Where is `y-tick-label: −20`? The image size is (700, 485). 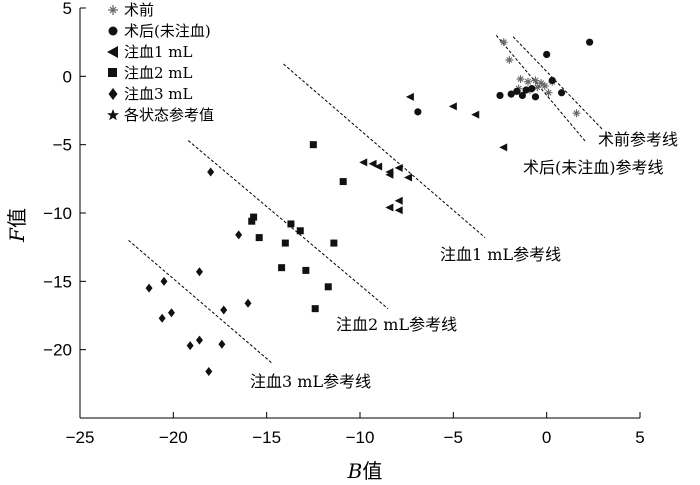
y-tick-label: −20 is located at coordinates (57, 350).